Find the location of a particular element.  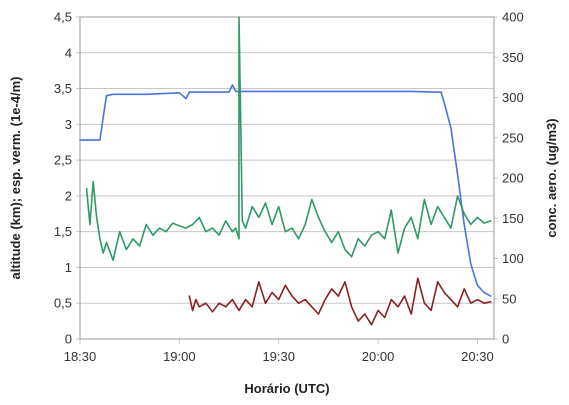

x-tick-labels: 18:30 19:00 19:30 20:00 20:30 is located at coordinates (279, 356).